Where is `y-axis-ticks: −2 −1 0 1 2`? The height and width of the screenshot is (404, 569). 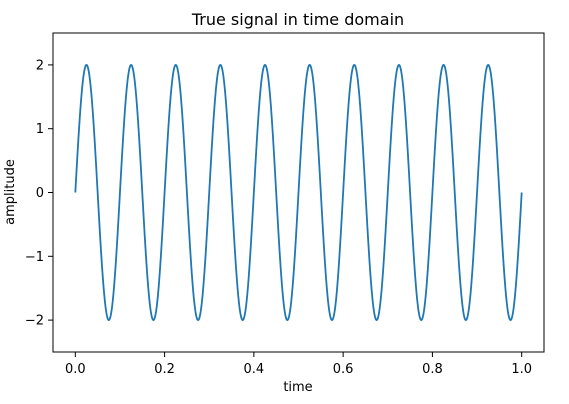 y-axis-ticks: −2 −1 0 1 2 is located at coordinates (39, 193).